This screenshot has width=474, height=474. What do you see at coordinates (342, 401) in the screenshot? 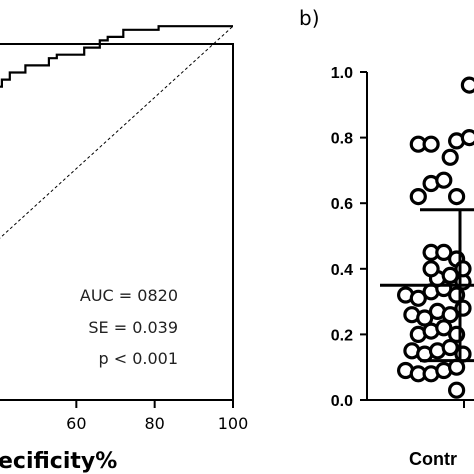
I see `y-tick-label: 0.0` at bounding box center [342, 401].